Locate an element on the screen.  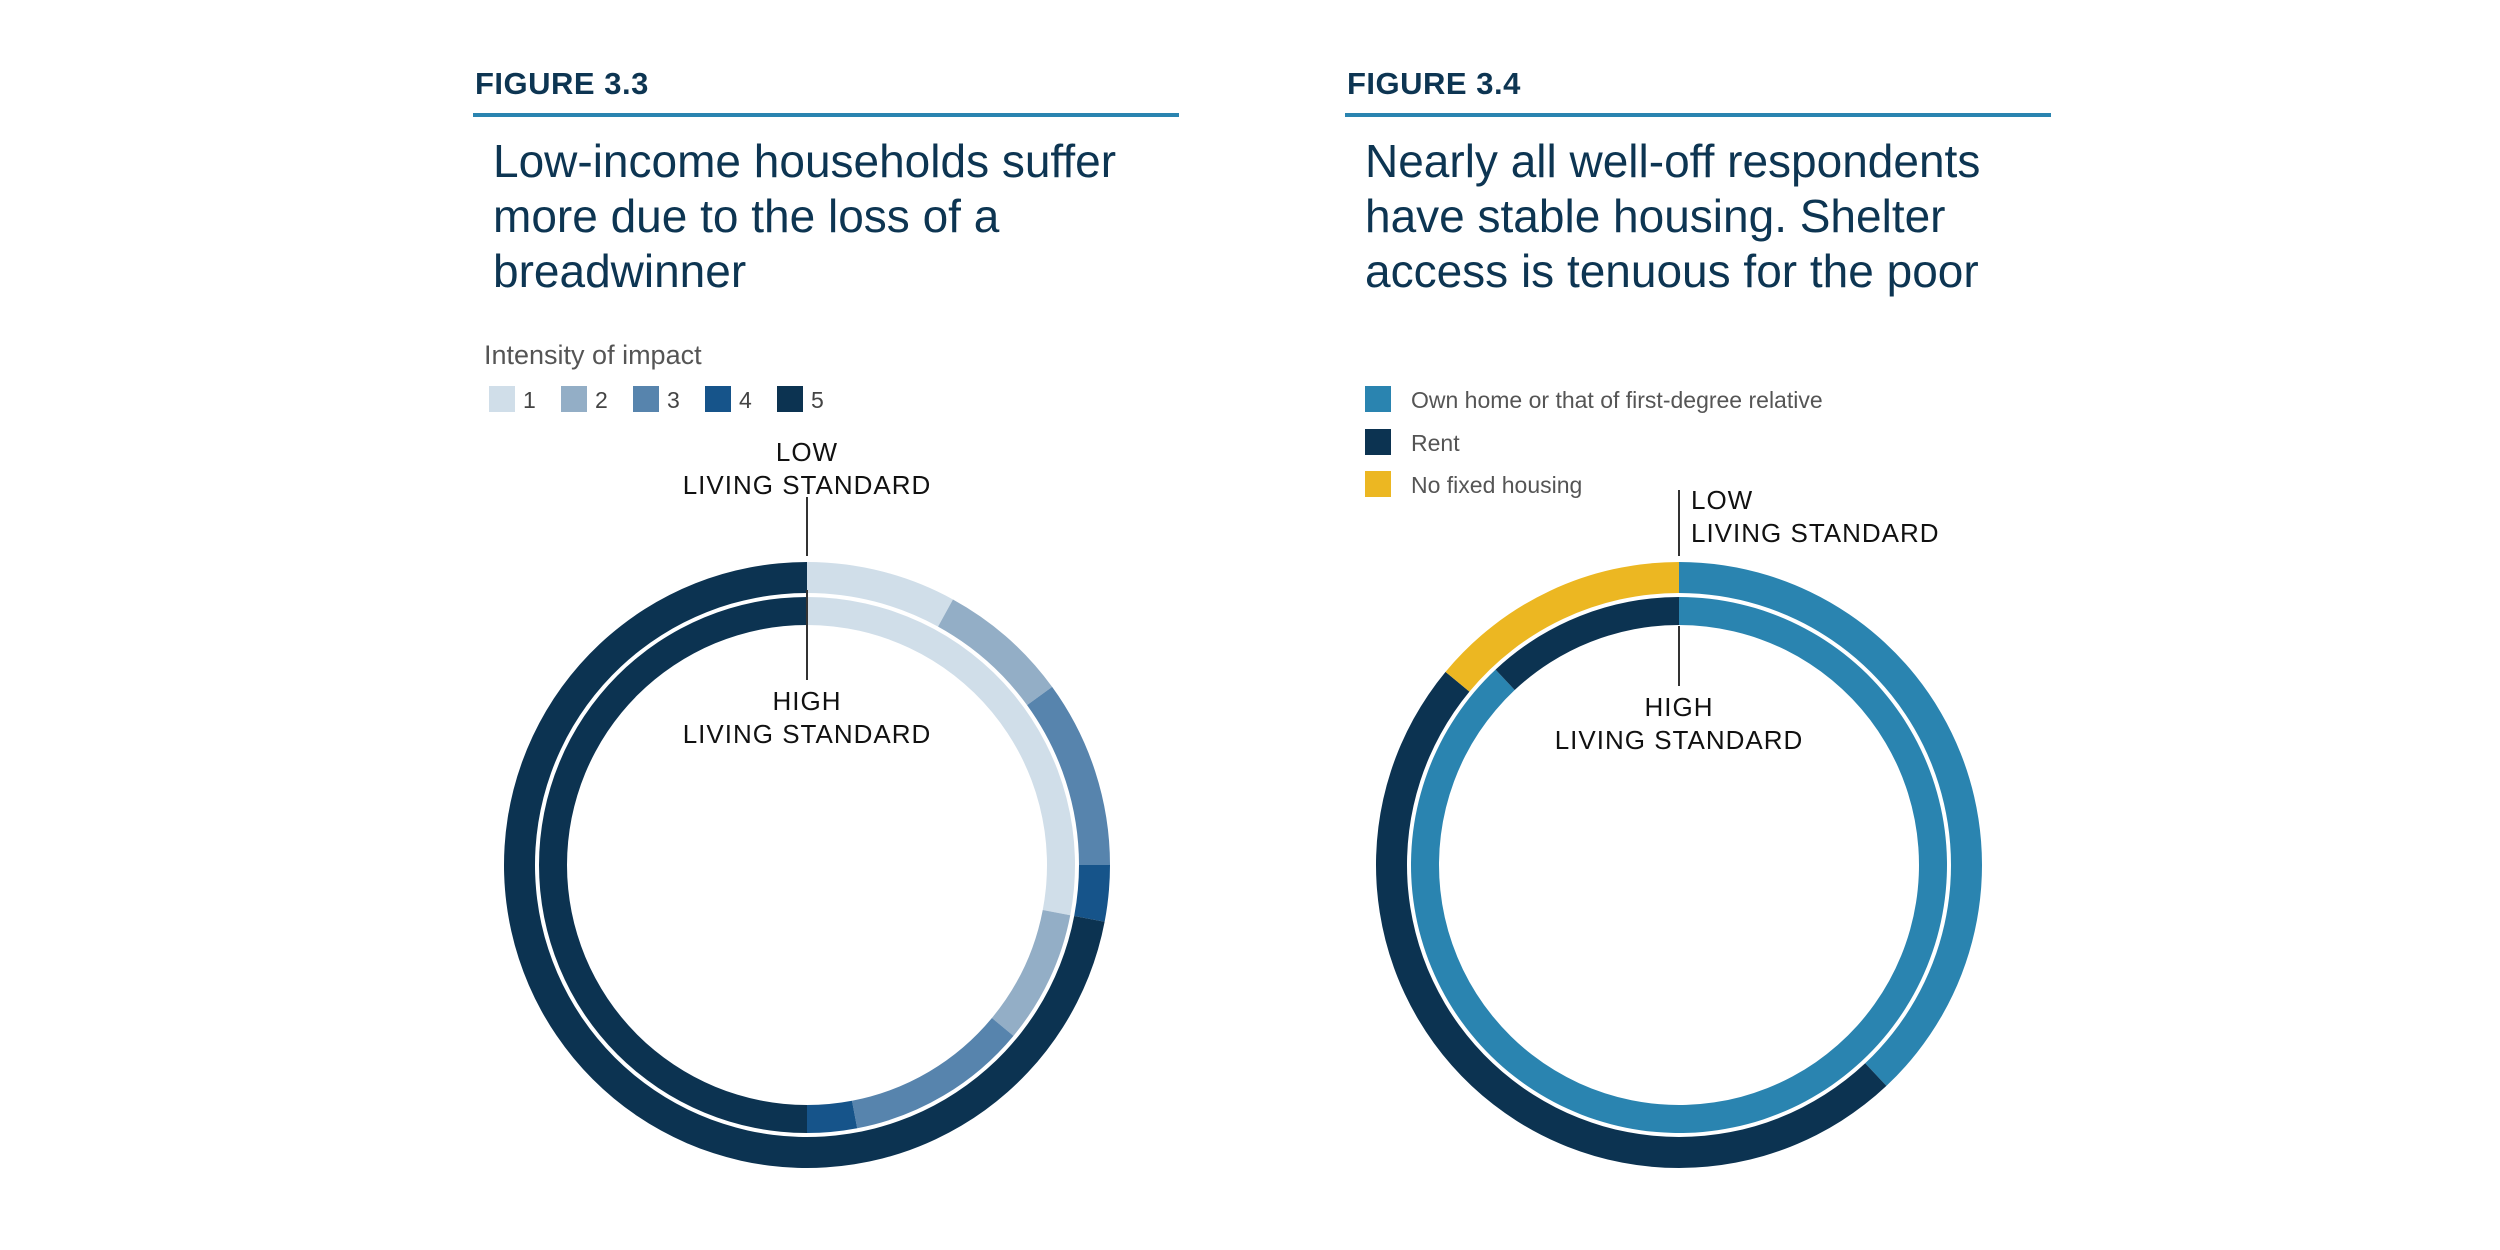
legend-label: 1 is located at coordinates (529, 400).